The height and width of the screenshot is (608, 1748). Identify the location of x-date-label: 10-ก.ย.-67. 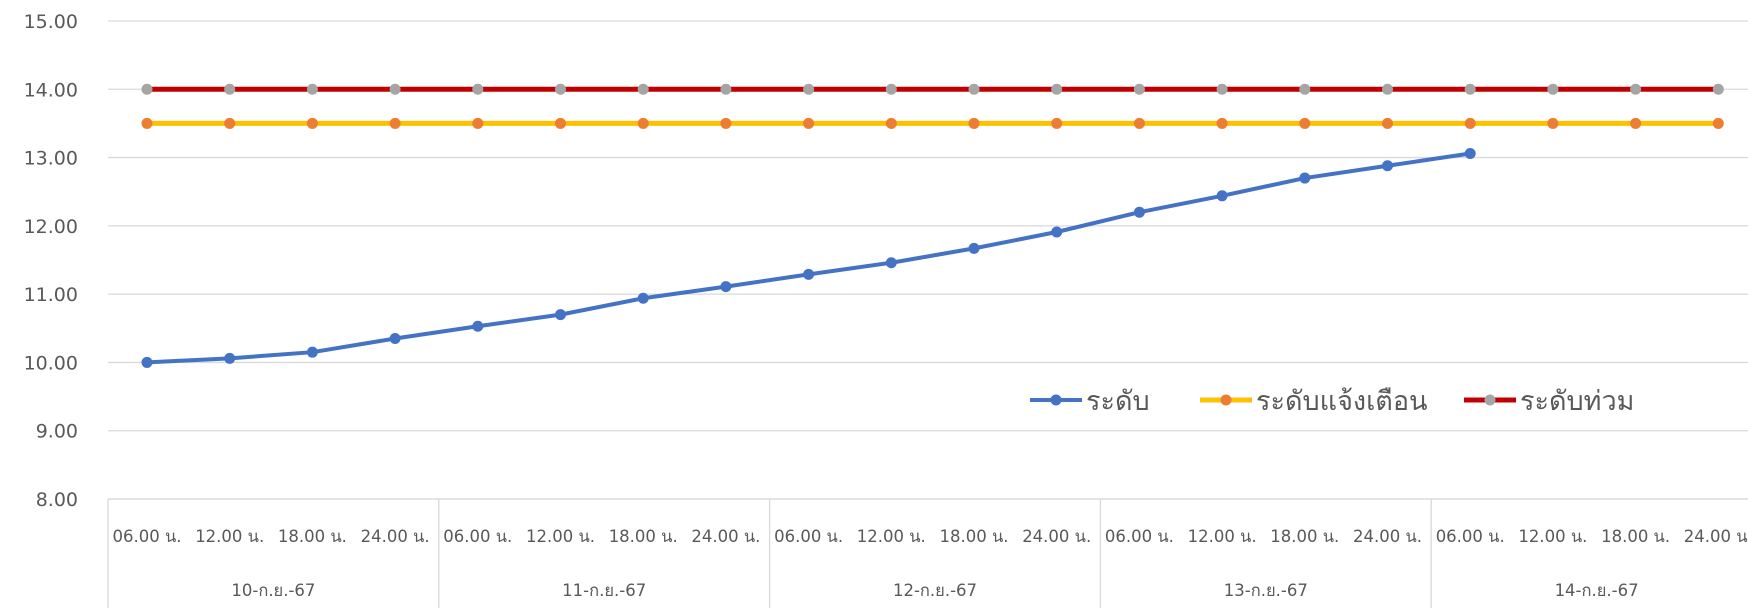
(273, 590).